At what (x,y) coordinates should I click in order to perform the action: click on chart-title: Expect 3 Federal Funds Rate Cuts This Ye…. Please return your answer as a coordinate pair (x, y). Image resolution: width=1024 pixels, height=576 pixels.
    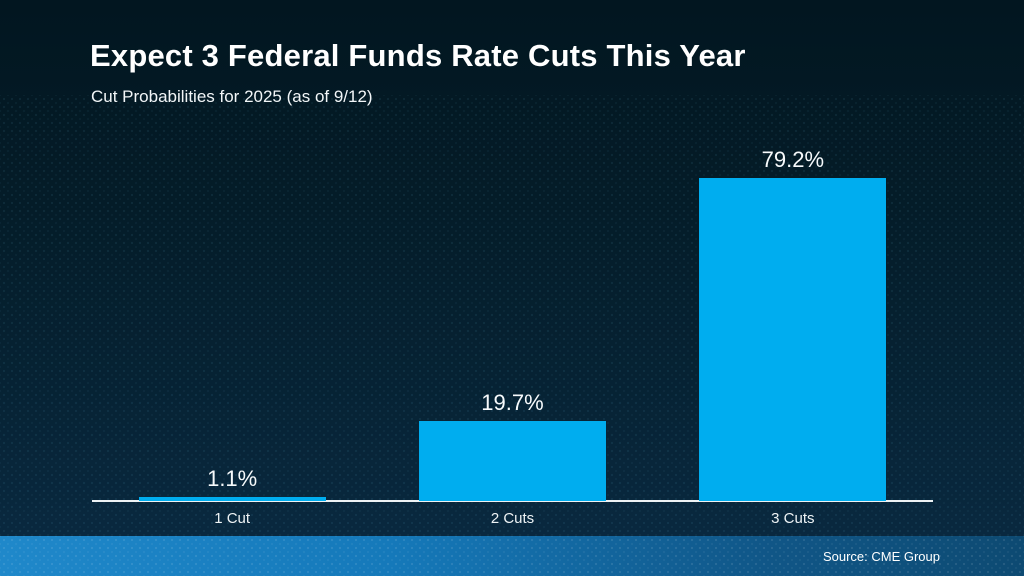
    Looking at the image, I should click on (418, 55).